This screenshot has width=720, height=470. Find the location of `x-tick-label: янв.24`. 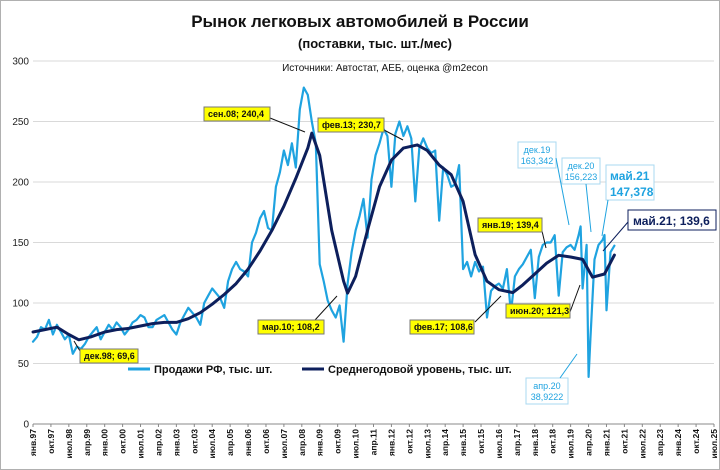

x-tick-label: янв.24 is located at coordinates (678, 442).